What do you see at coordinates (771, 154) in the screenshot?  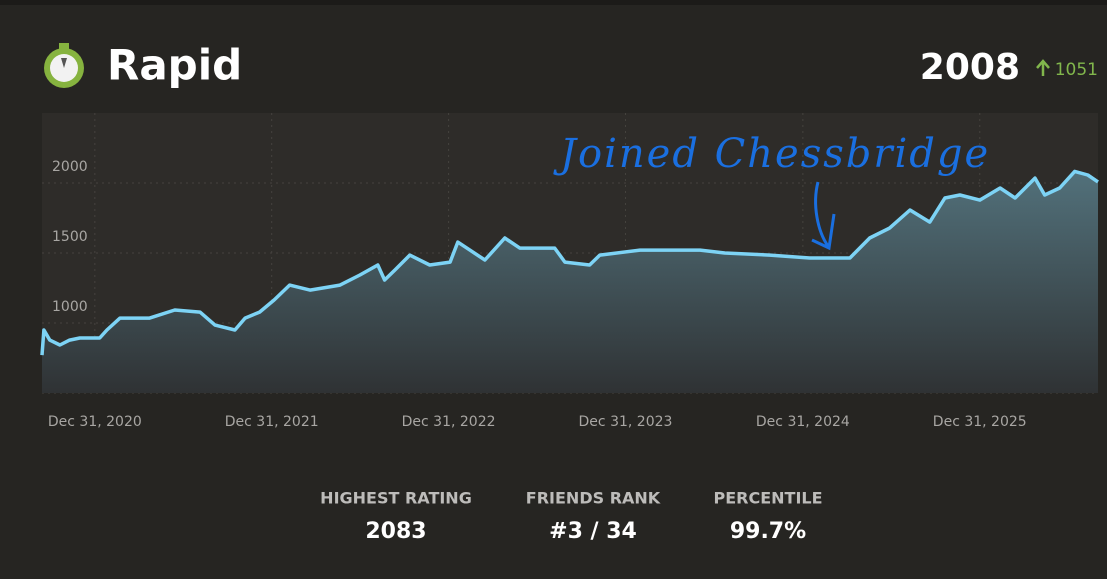 I see `annotation: Joined Chessbridge` at bounding box center [771, 154].